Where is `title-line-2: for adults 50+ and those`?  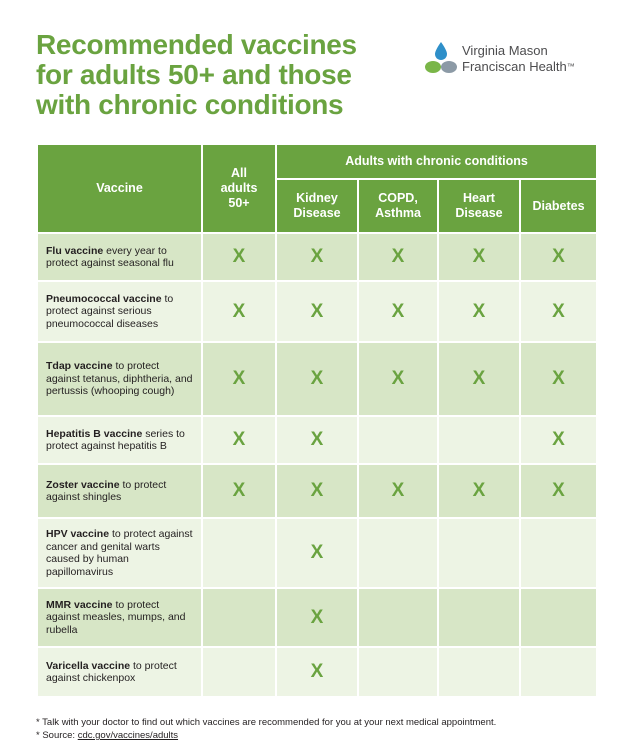
title-line-2: for adults 50+ and those is located at coordinates (194, 74).